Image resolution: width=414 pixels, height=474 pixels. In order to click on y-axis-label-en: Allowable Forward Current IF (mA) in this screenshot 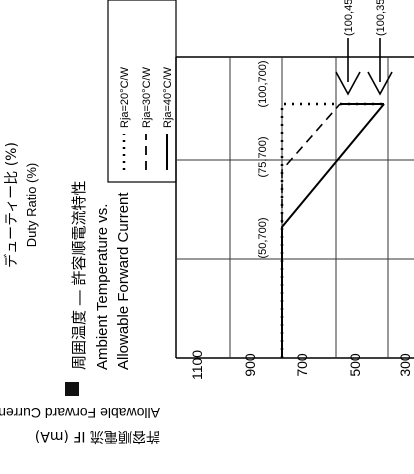, I will do `click(80, 413)`.